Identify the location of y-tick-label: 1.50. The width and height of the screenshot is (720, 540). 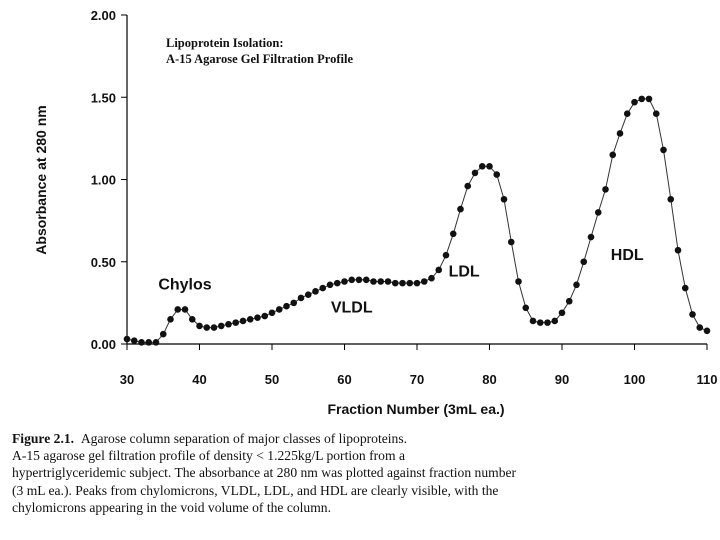
(103, 97).